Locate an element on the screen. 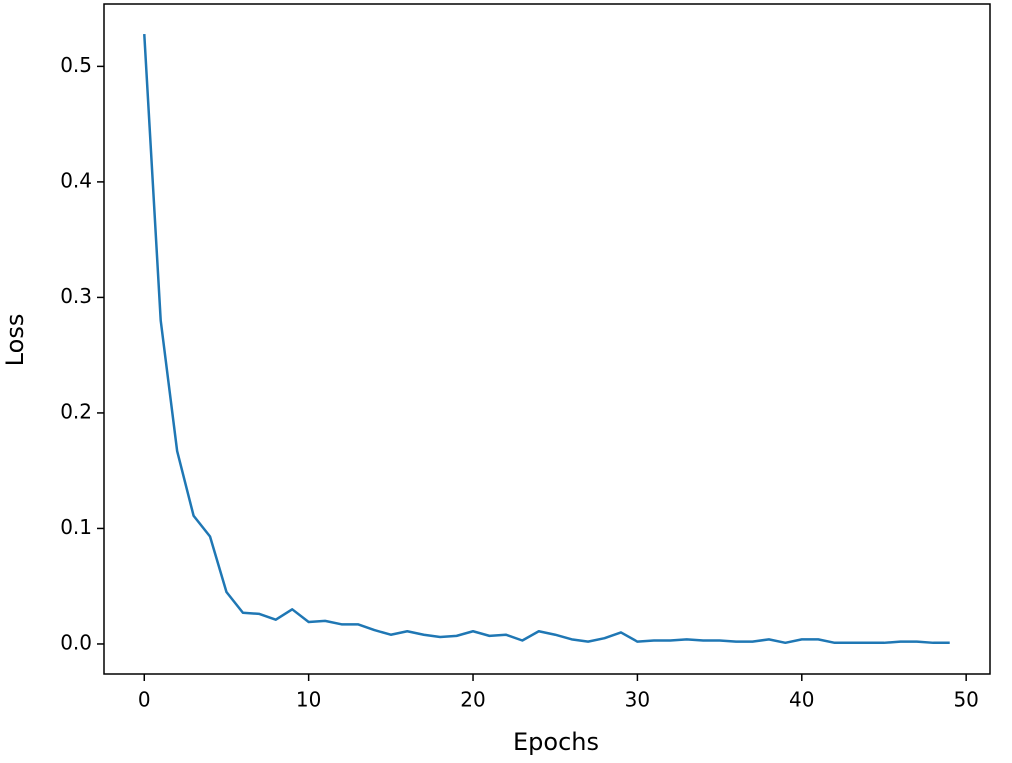 The image size is (1012, 763). x-axis-title: Epochs is located at coordinates (556, 742).